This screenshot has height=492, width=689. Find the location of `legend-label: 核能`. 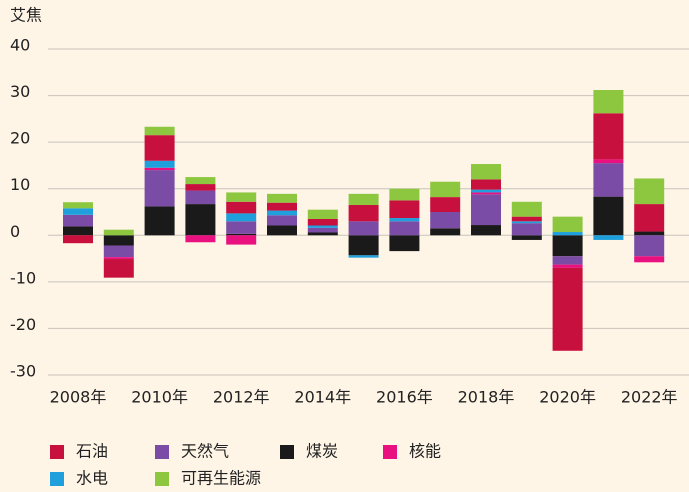

legend-label: 核能 is located at coordinates (425, 451).